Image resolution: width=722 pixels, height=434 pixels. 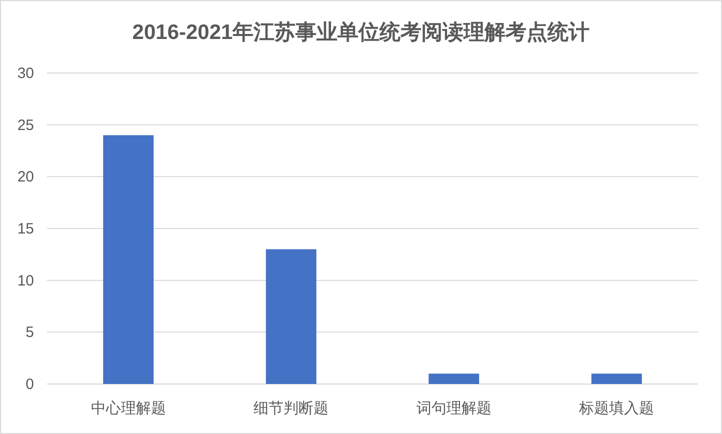 What do you see at coordinates (25, 229) in the screenshot?
I see `y-tick-label: 15` at bounding box center [25, 229].